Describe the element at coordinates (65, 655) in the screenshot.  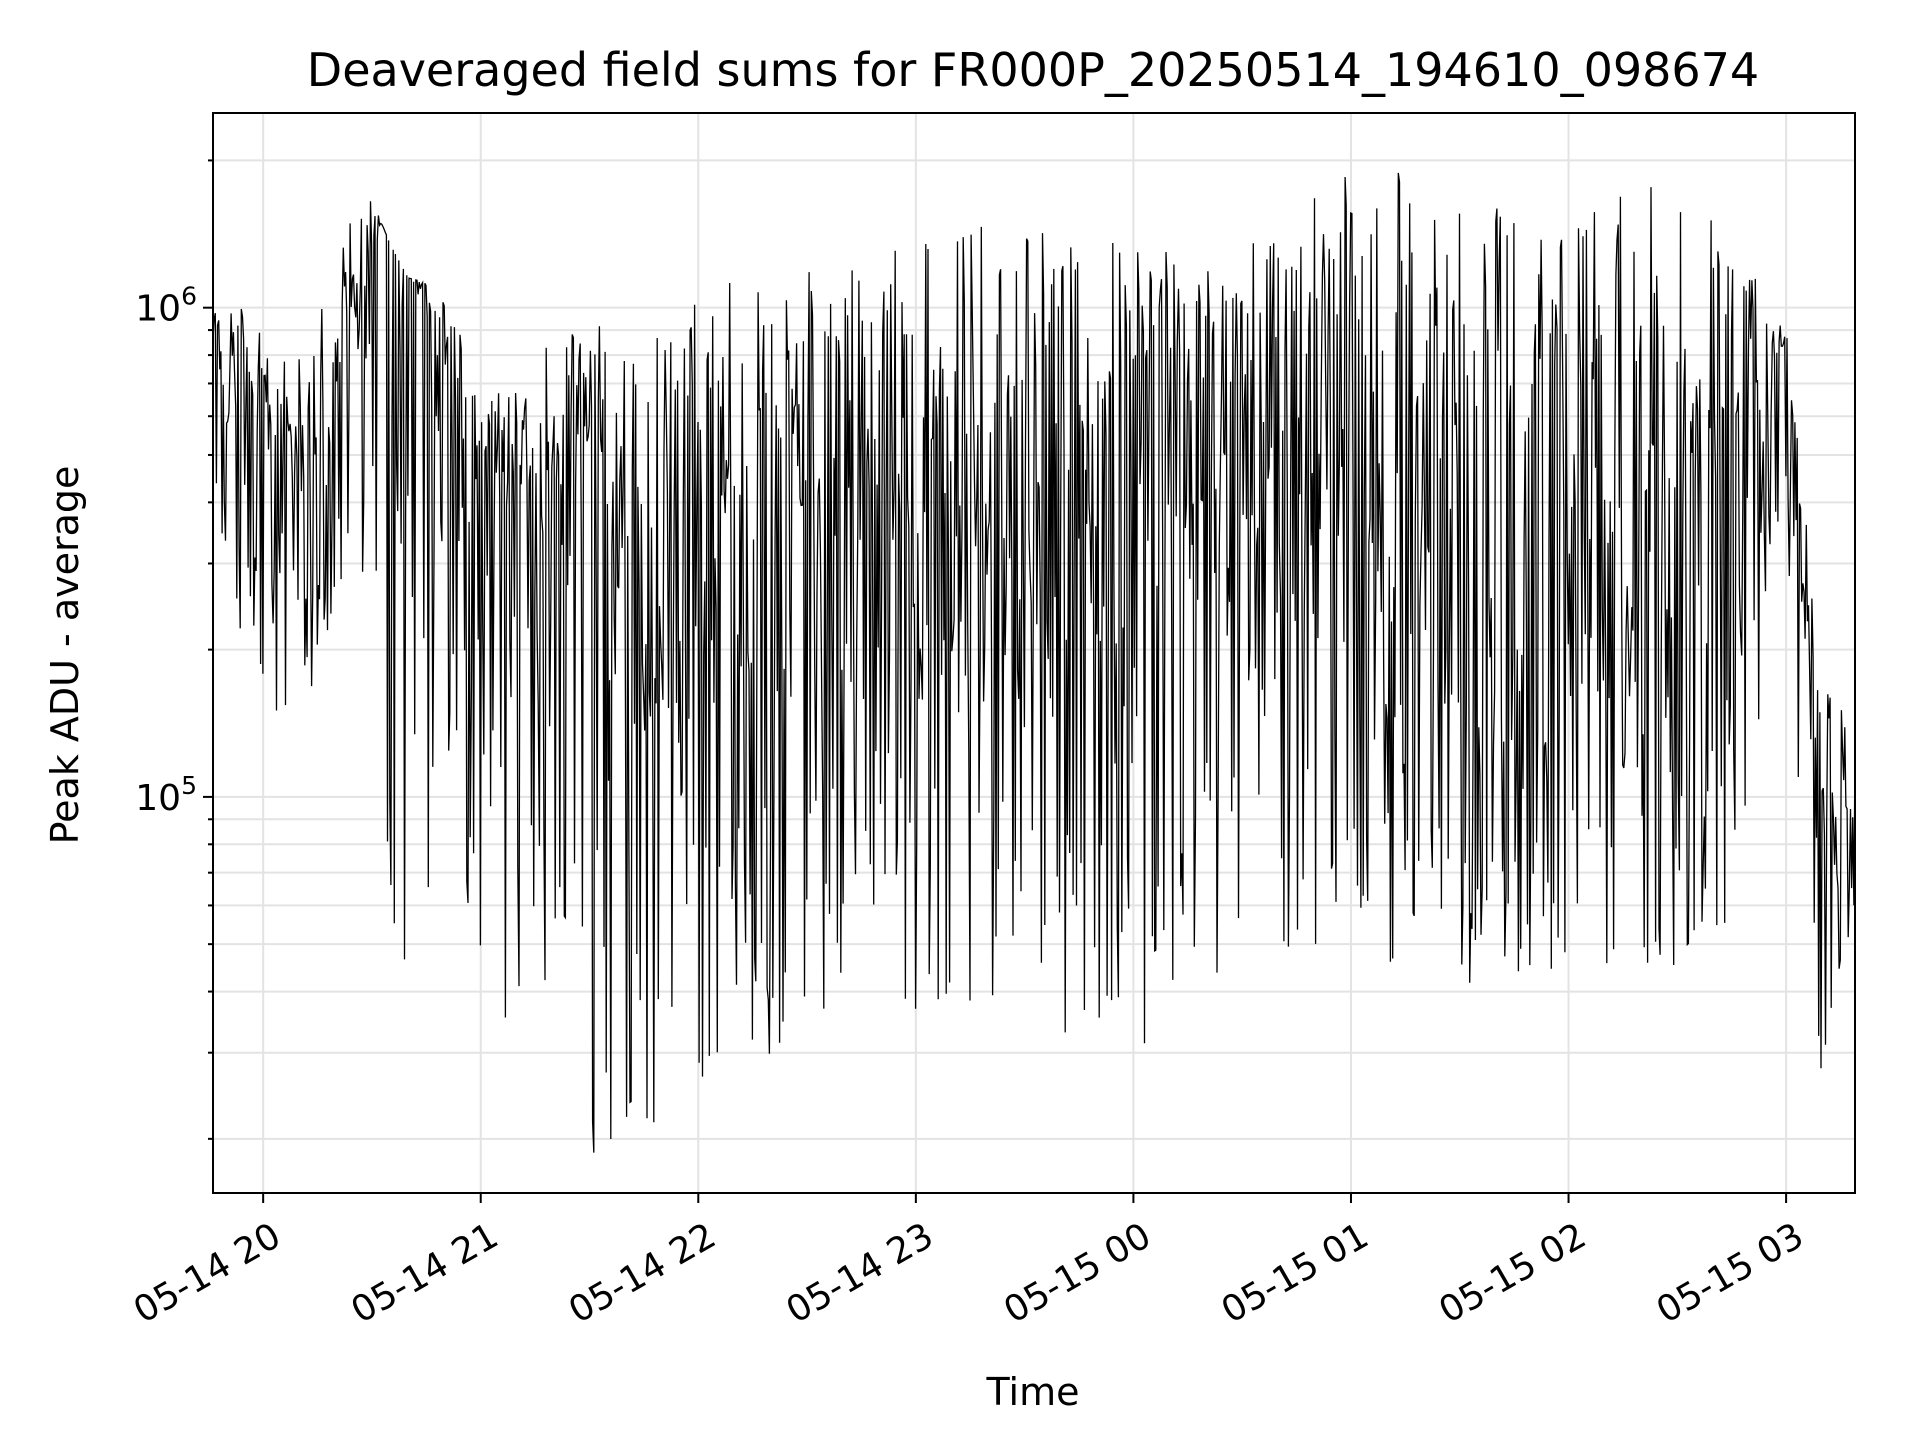
I see `y-axis-label: Peak ADU - average` at that location.